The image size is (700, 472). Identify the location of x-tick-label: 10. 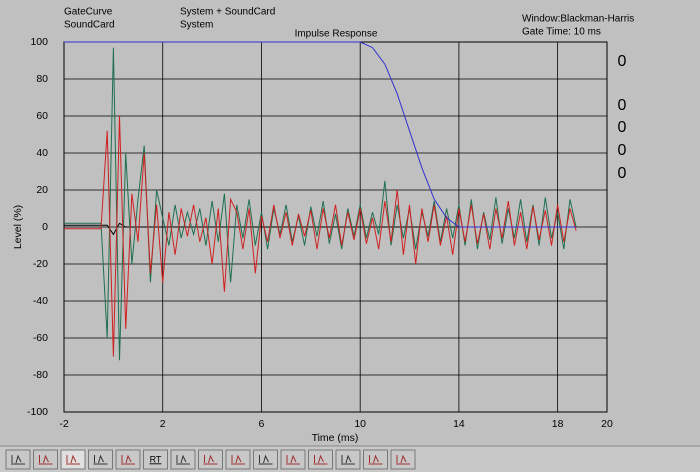
(360, 424).